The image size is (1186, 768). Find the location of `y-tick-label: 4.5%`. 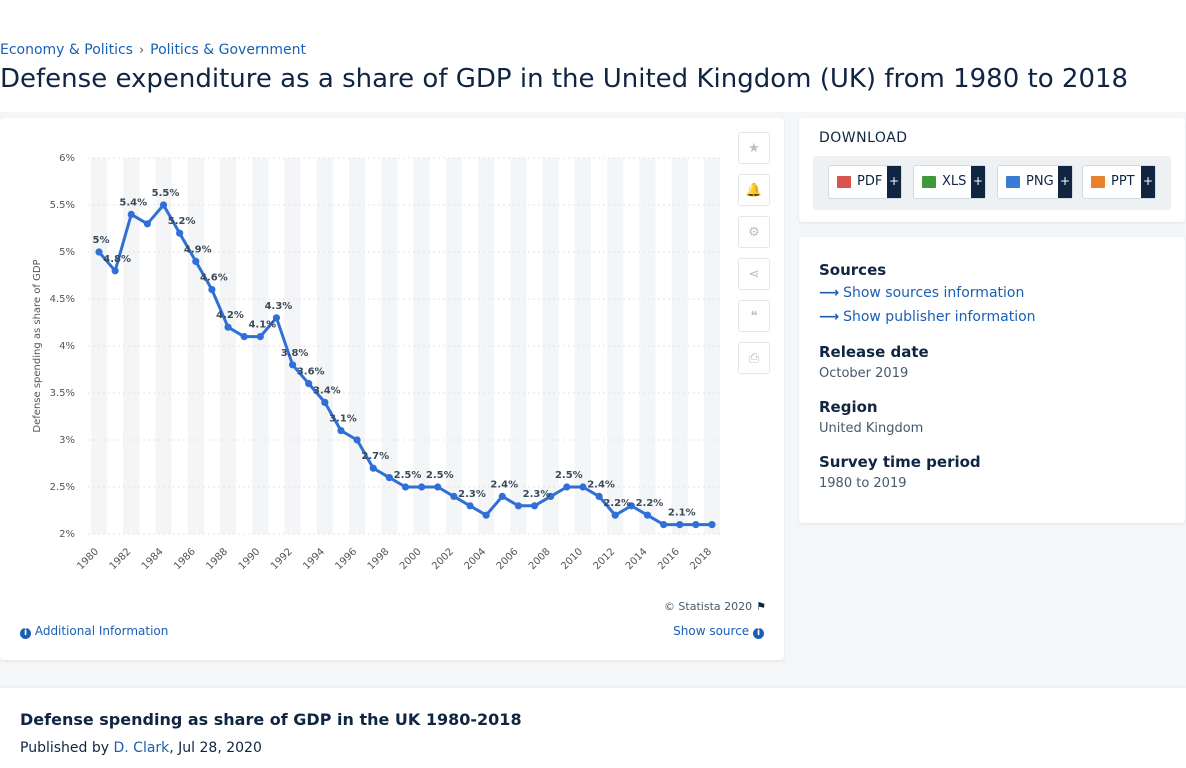

y-tick-label: 4.5% is located at coordinates (62, 299).